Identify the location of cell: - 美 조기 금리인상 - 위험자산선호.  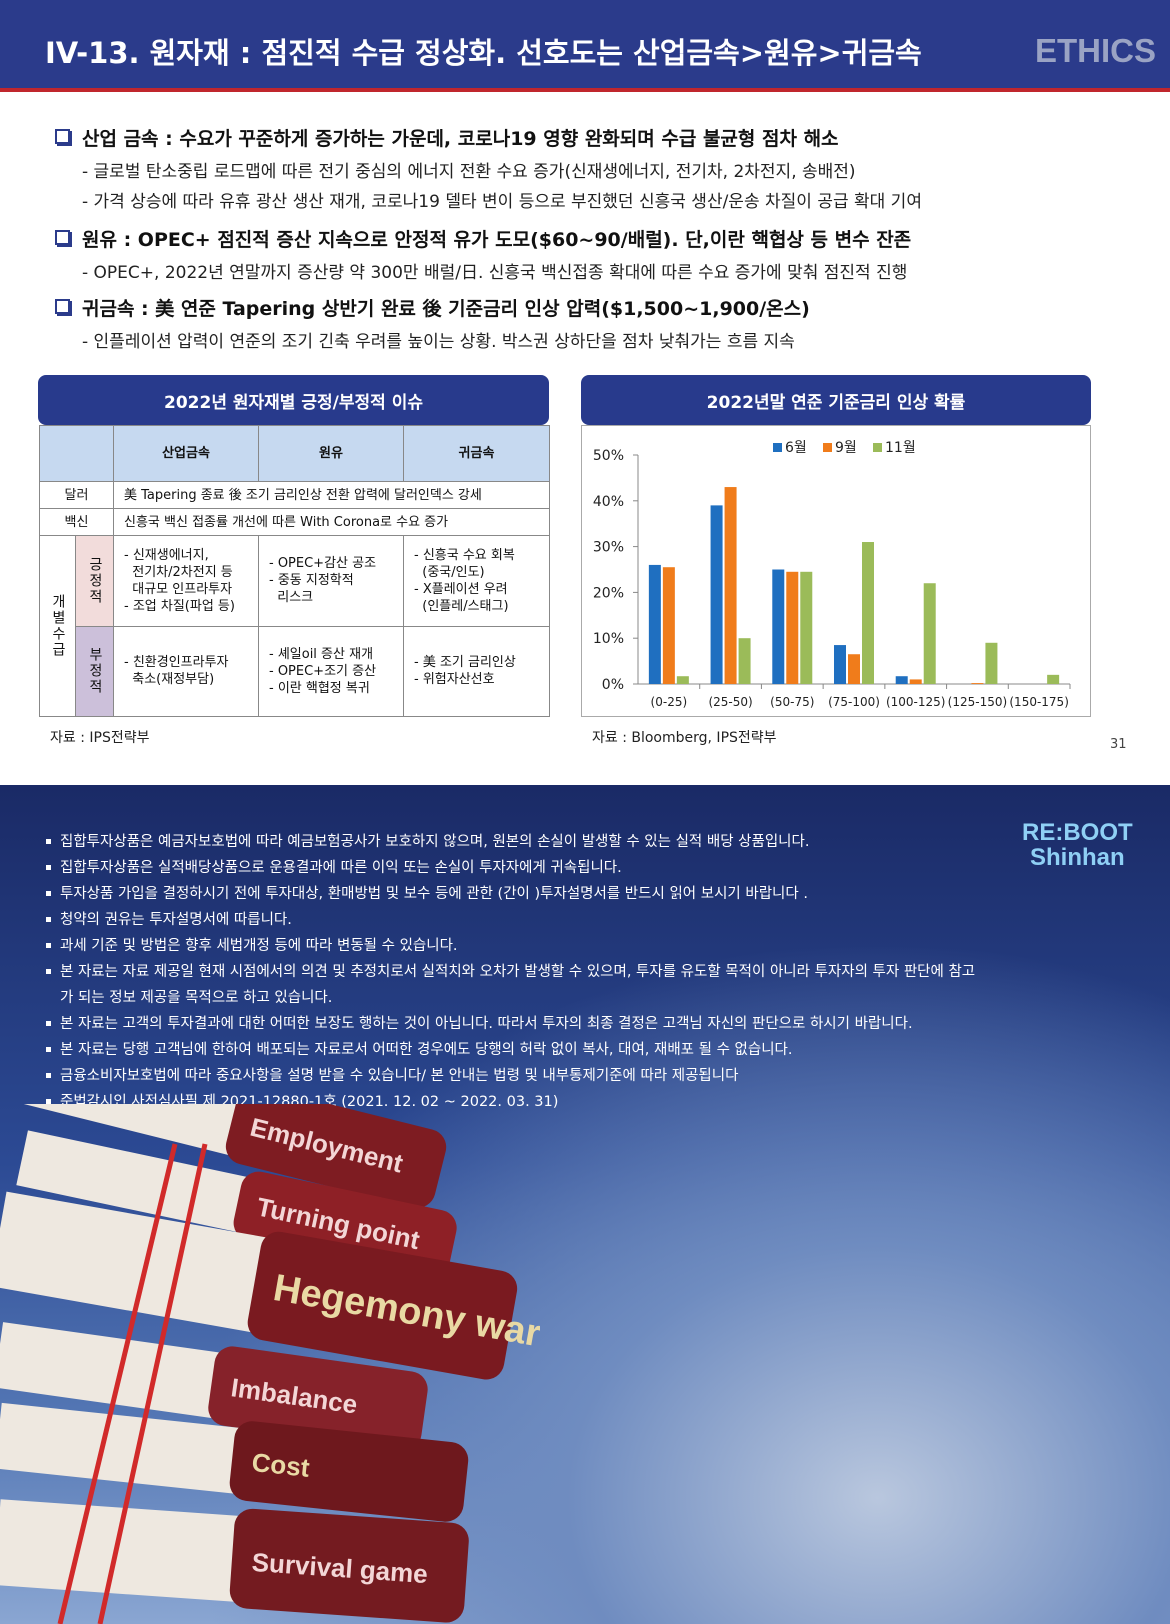
(476, 671).